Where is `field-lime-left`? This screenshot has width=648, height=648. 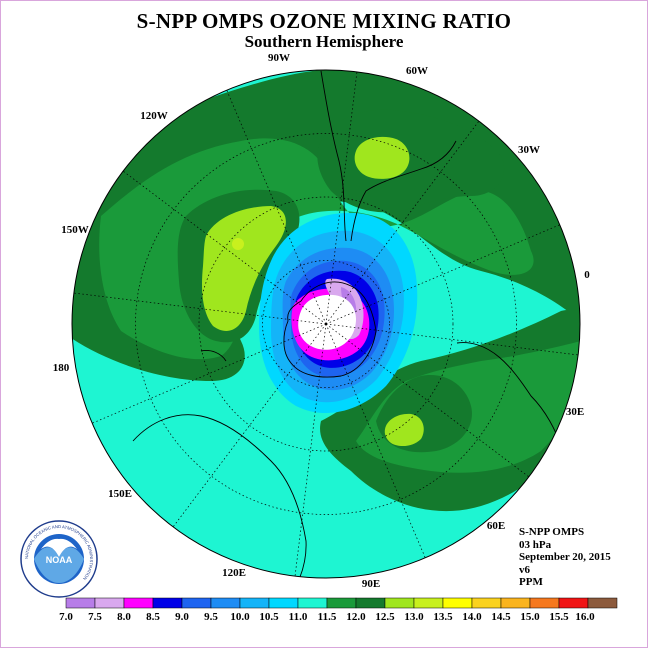 field-lime-left is located at coordinates (244, 268).